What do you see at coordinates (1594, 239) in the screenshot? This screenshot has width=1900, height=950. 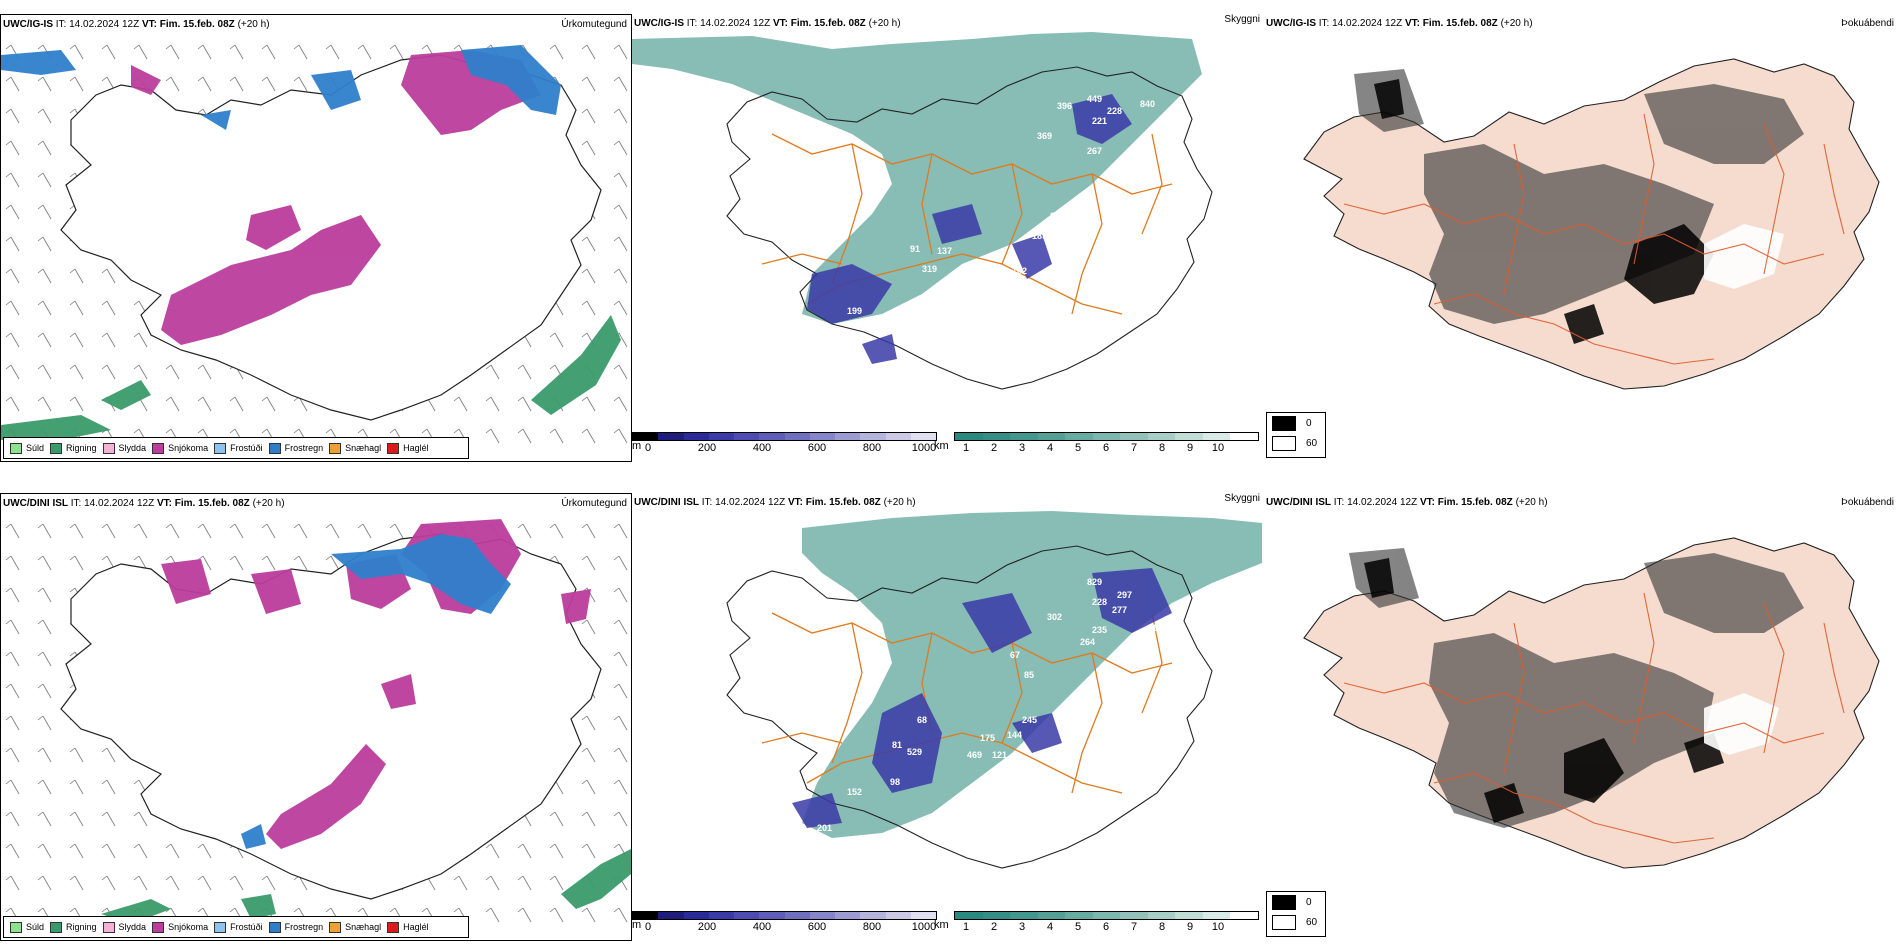 I see `road-network` at bounding box center [1594, 239].